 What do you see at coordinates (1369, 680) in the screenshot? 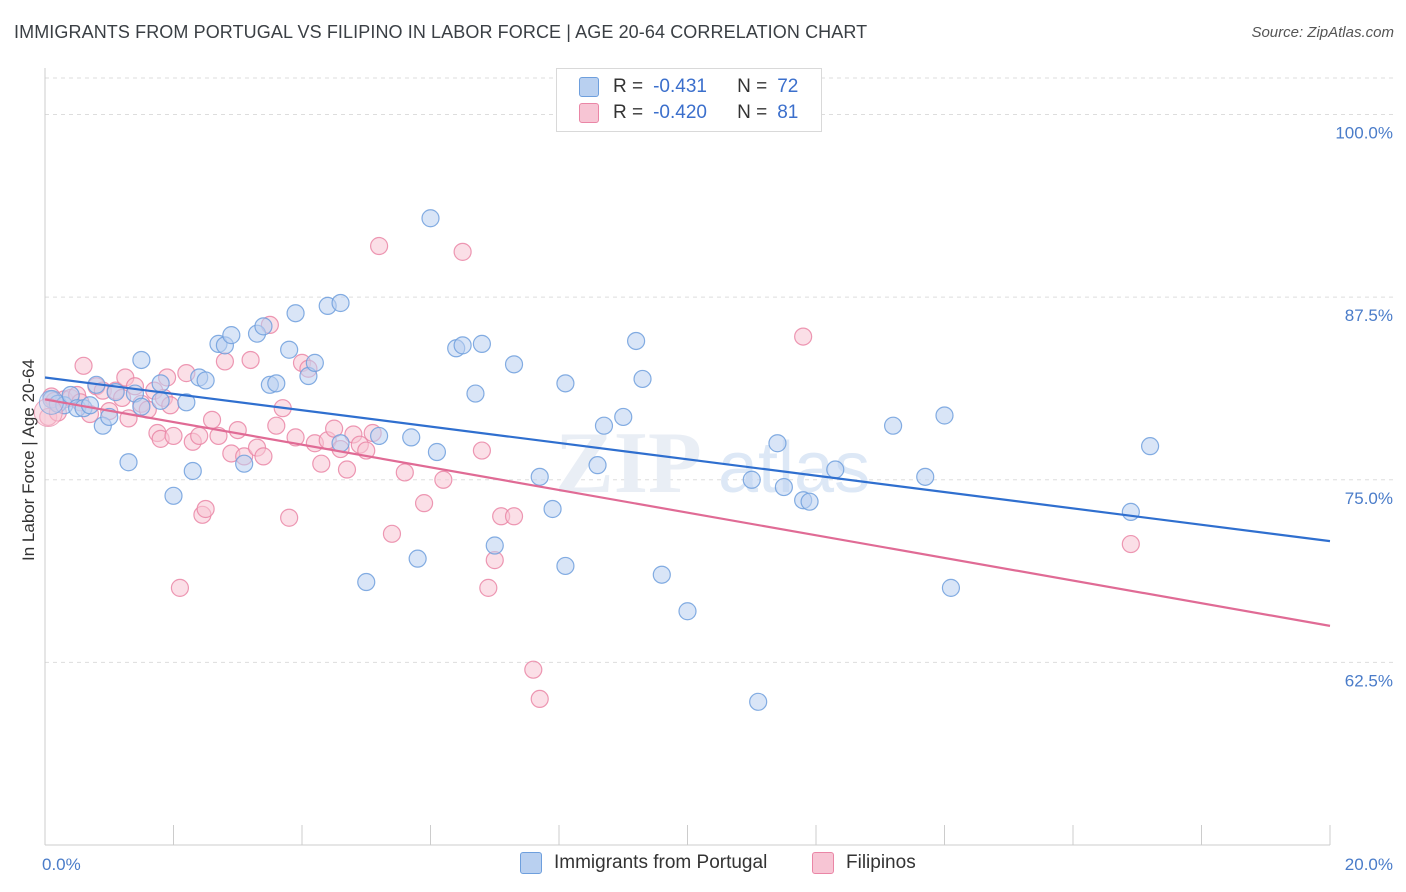
I see `y-tick-label: 62.5%` at bounding box center [1369, 680].